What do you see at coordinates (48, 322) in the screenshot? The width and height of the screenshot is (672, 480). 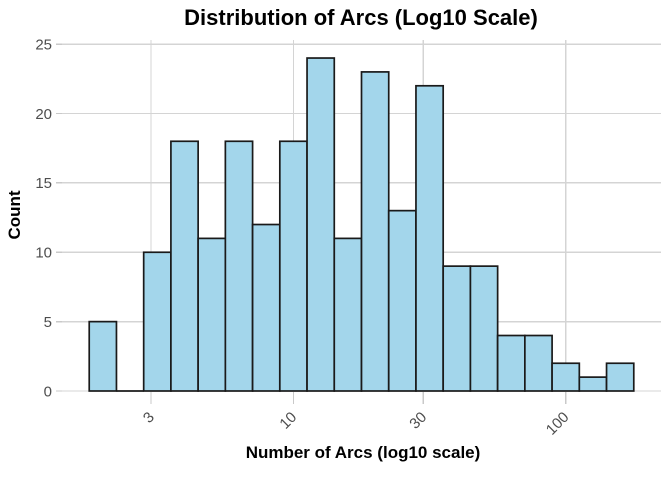 I see `y-tick-label: 5` at bounding box center [48, 322].